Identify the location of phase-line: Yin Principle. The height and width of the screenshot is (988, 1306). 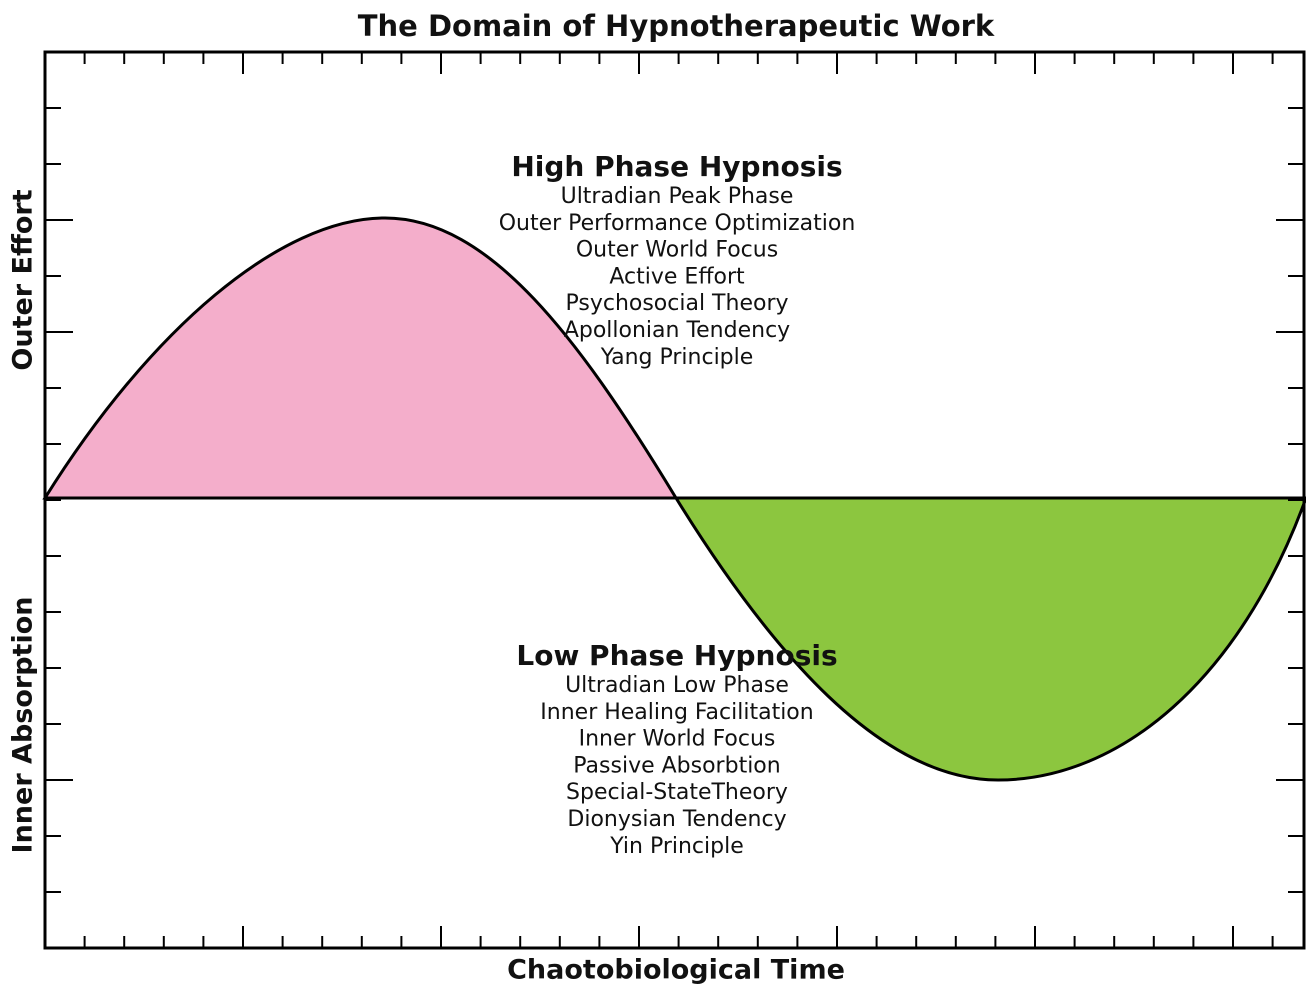
(676, 846).